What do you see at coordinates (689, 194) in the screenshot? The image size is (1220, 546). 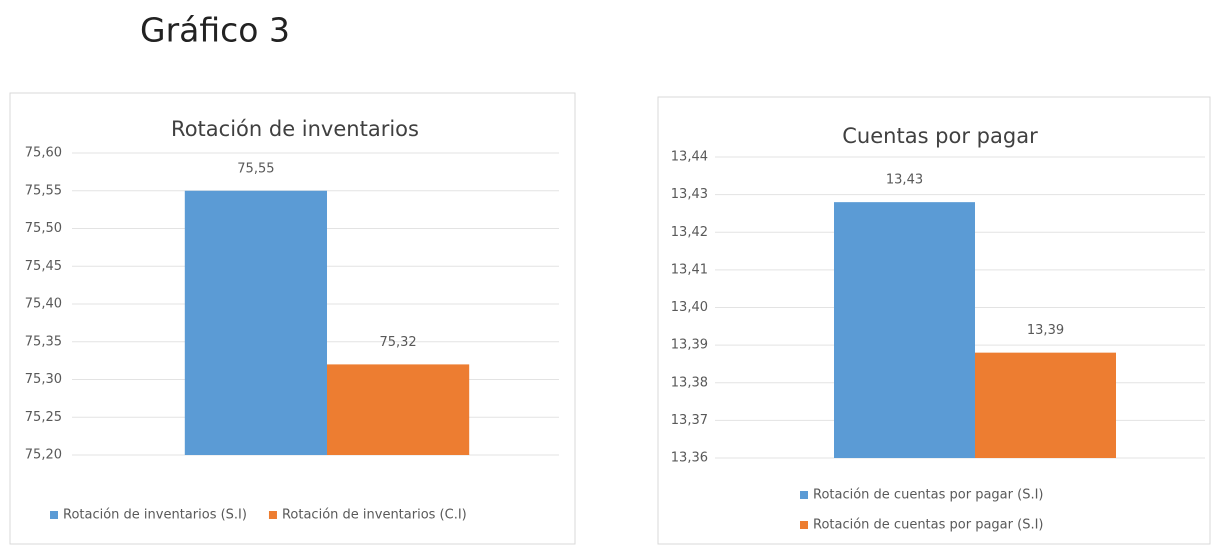 I see `y-tick-label: 13,43` at bounding box center [689, 194].